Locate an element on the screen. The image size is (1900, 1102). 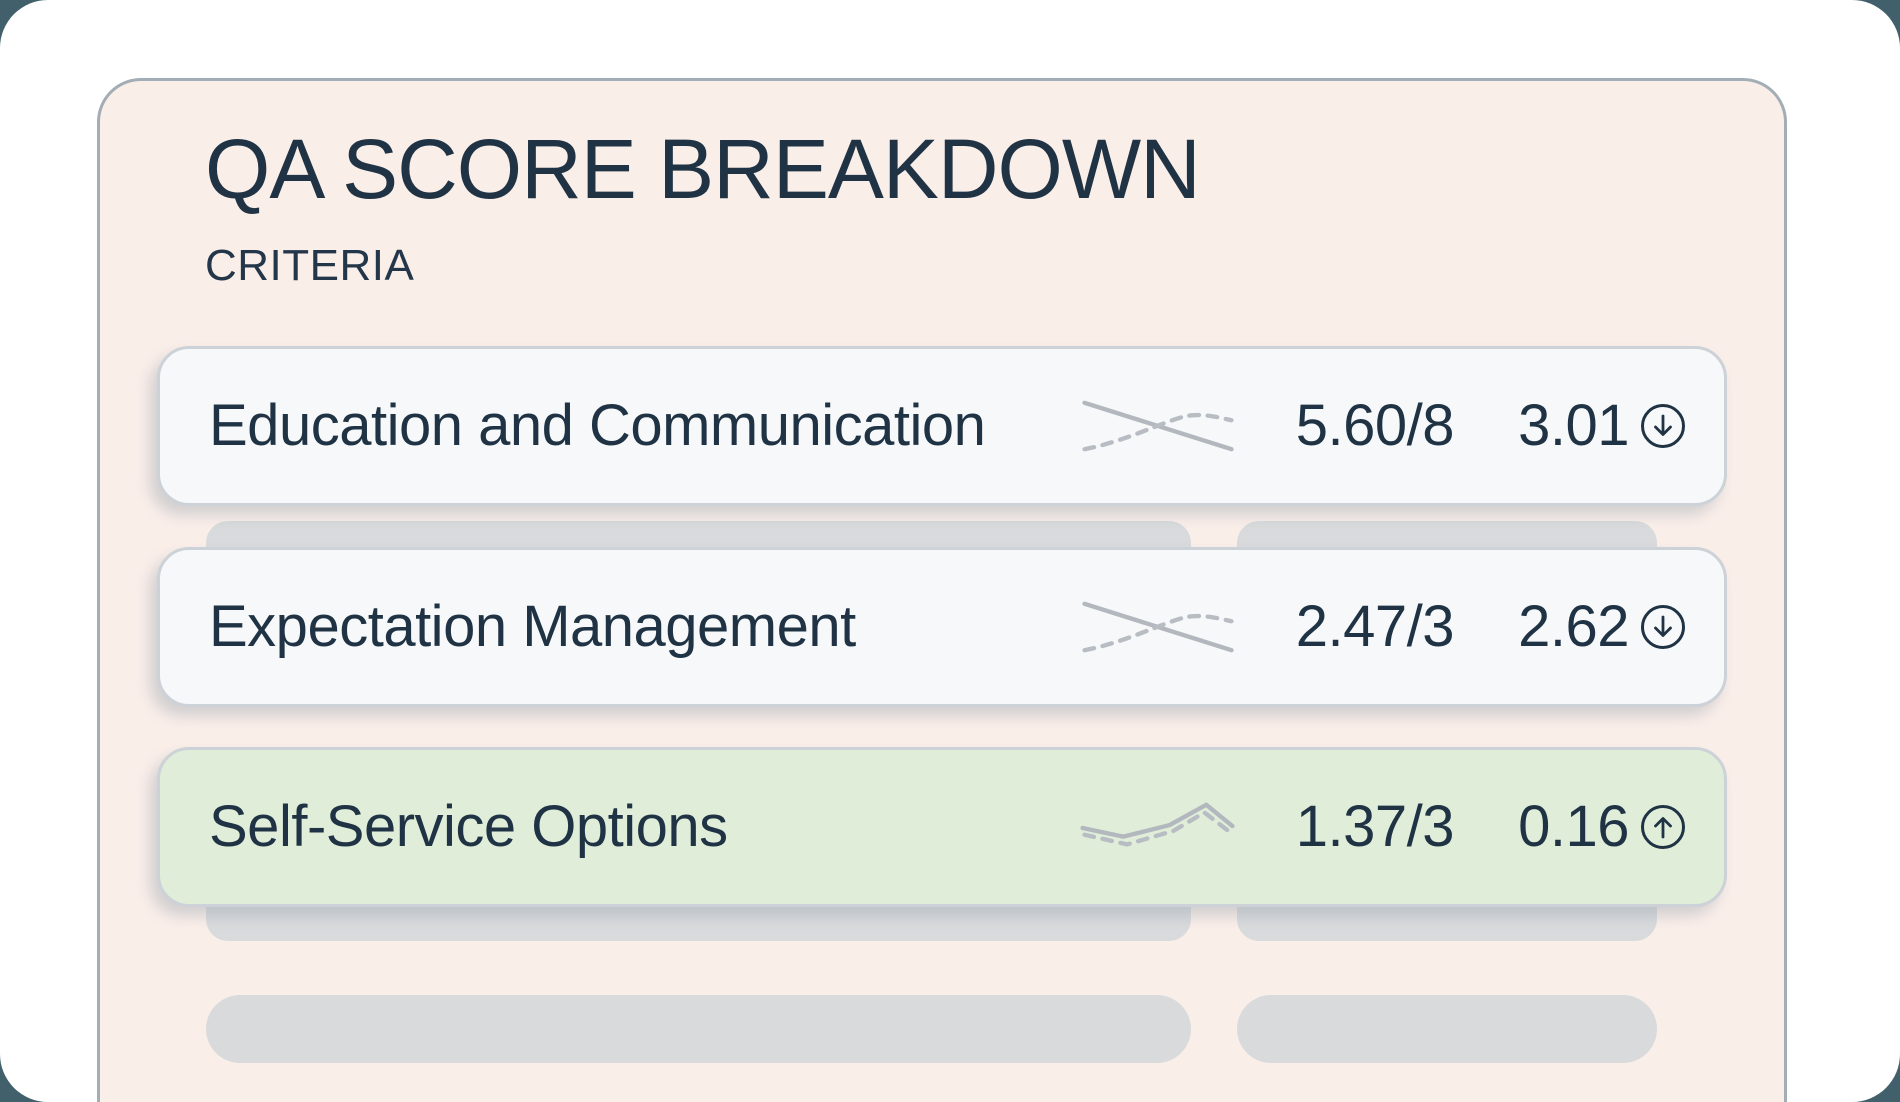
criterion-change: 2.62 is located at coordinates (1602, 626).